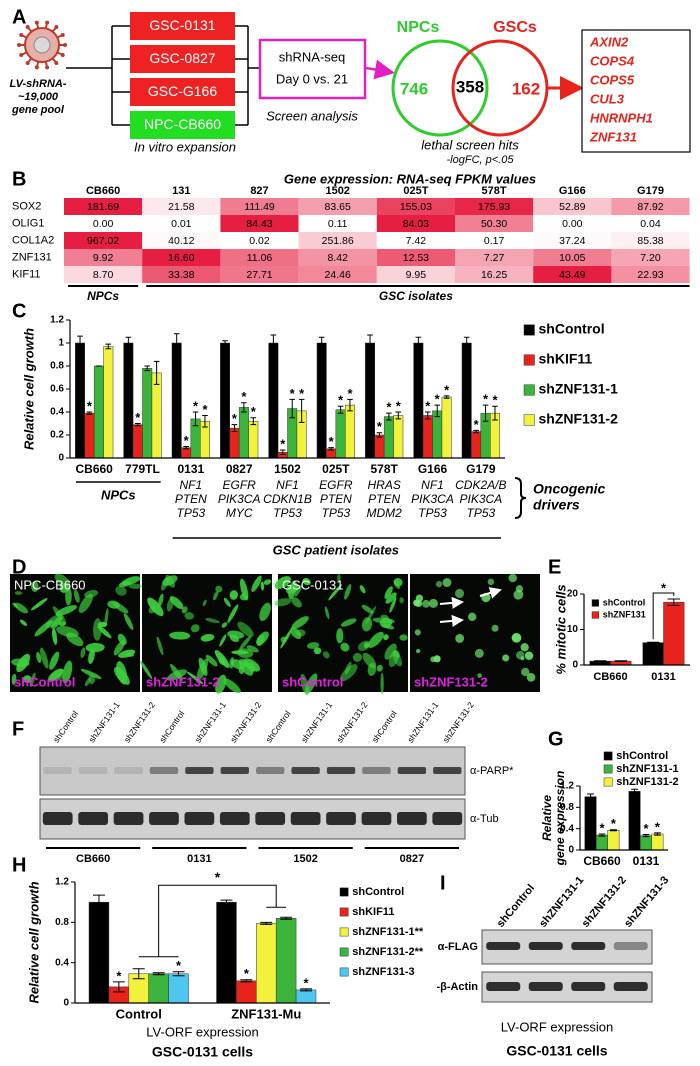  What do you see at coordinates (312, 56) in the screenshot?
I see `screen-text: shRNA-seq` at bounding box center [312, 56].